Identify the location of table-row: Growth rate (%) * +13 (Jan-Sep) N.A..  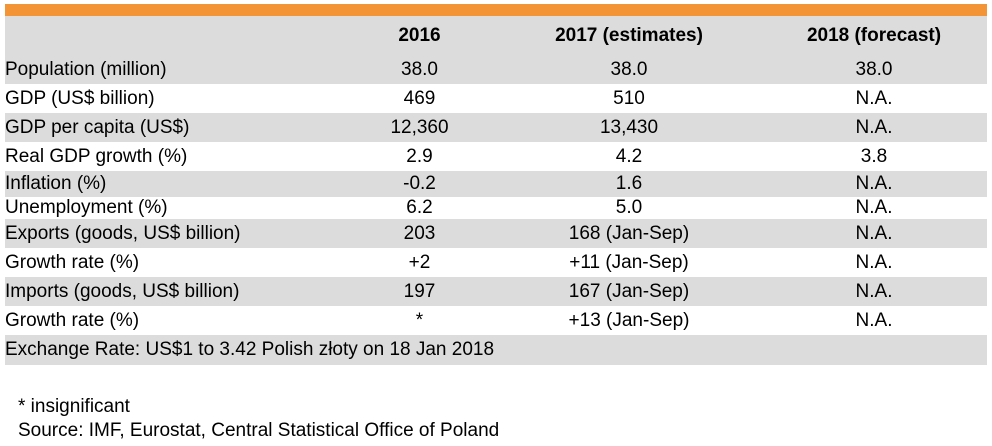
(496, 320).